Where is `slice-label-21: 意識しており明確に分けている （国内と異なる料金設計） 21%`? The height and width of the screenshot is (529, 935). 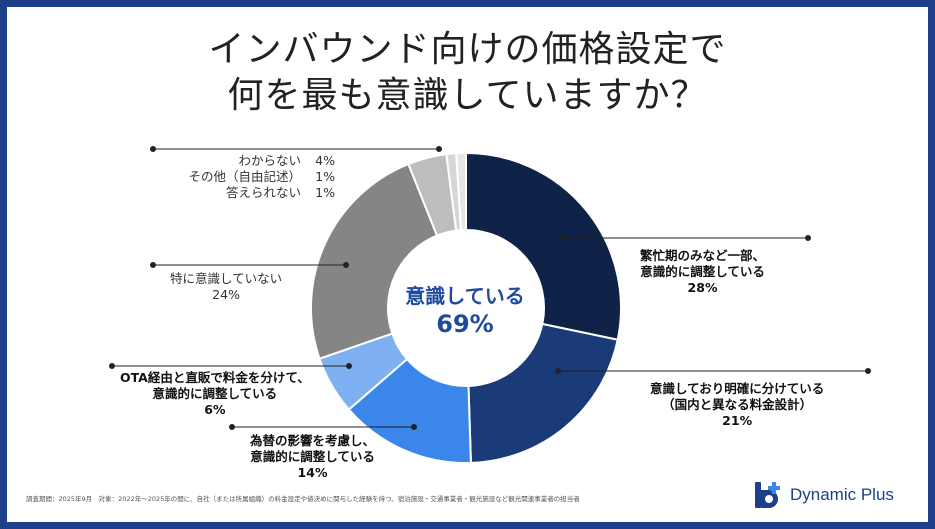
slice-label-21: 意識しており明確に分けている （国内と異なる料金設計） 21% is located at coordinates (737, 405).